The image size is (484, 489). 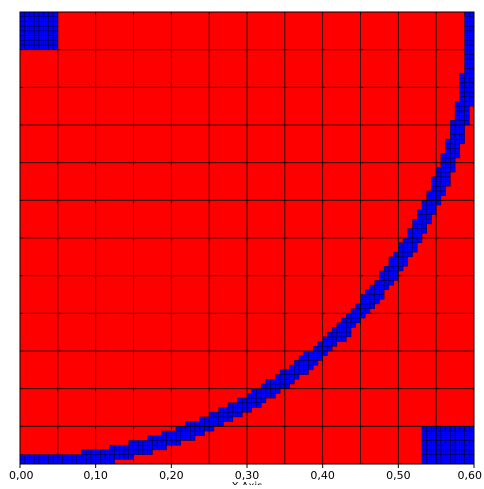 What do you see at coordinates (95, 475) in the screenshot?
I see `x-tick-label: 0,10` at bounding box center [95, 475].